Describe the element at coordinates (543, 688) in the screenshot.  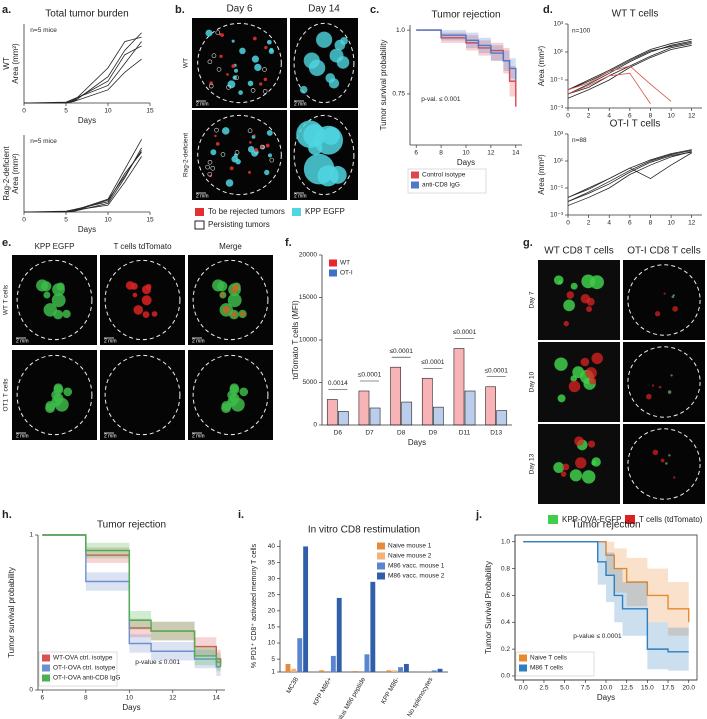
I see `x-tick-label: 2.5` at that location.